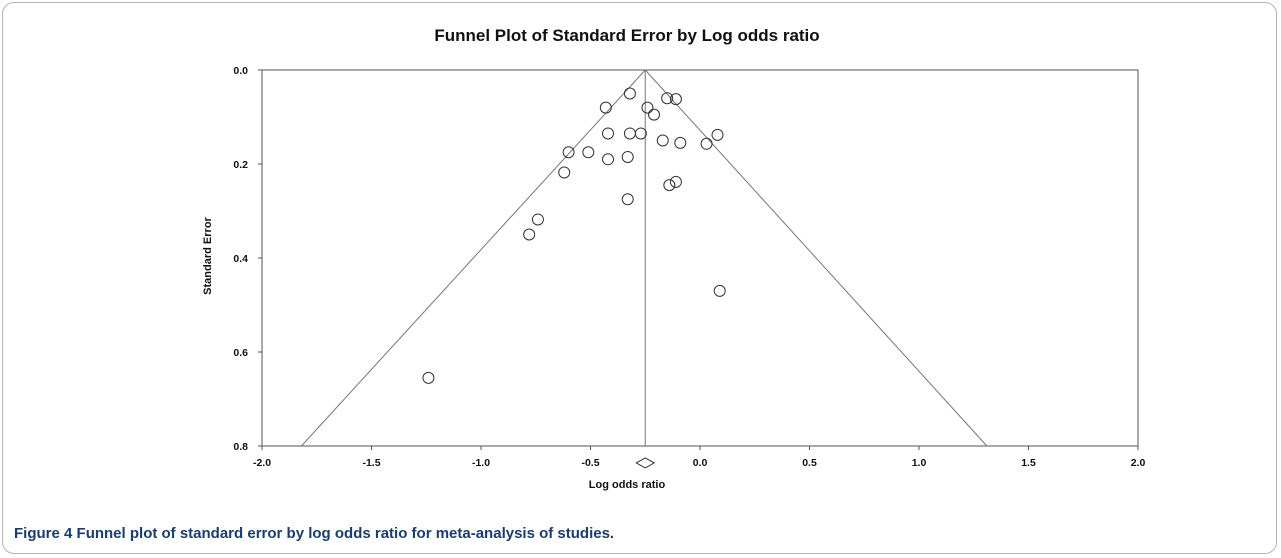 This screenshot has width=1281, height=558. I want to click on x-tick-label: -2.0, so click(262, 463).